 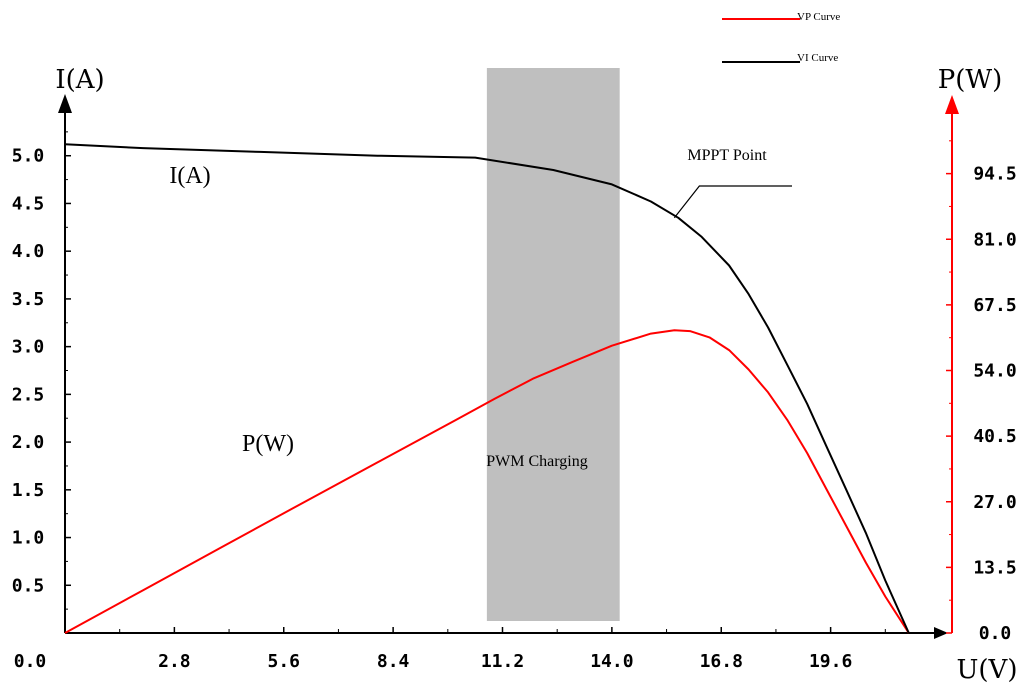 I want to click on x-tick-label: 2.8, so click(x=174, y=661).